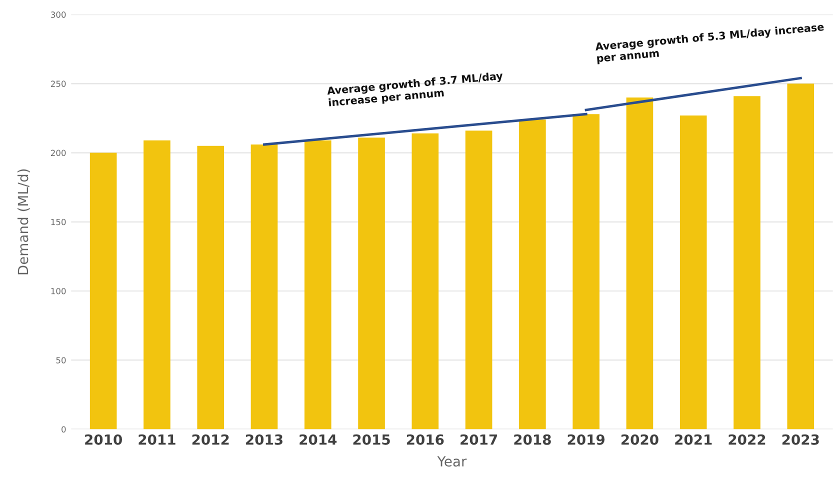  Describe the element at coordinates (58, 15) in the screenshot. I see `y-tick-label: 300` at that location.